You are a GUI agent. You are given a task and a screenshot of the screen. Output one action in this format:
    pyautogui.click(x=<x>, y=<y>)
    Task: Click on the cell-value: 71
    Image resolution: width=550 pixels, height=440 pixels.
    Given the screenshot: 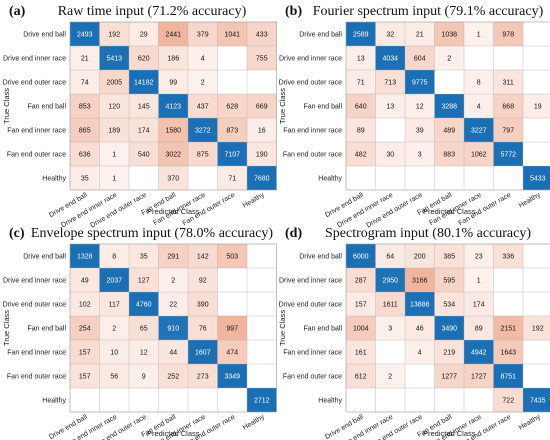 What is the action you would take?
    pyautogui.click(x=232, y=179)
    